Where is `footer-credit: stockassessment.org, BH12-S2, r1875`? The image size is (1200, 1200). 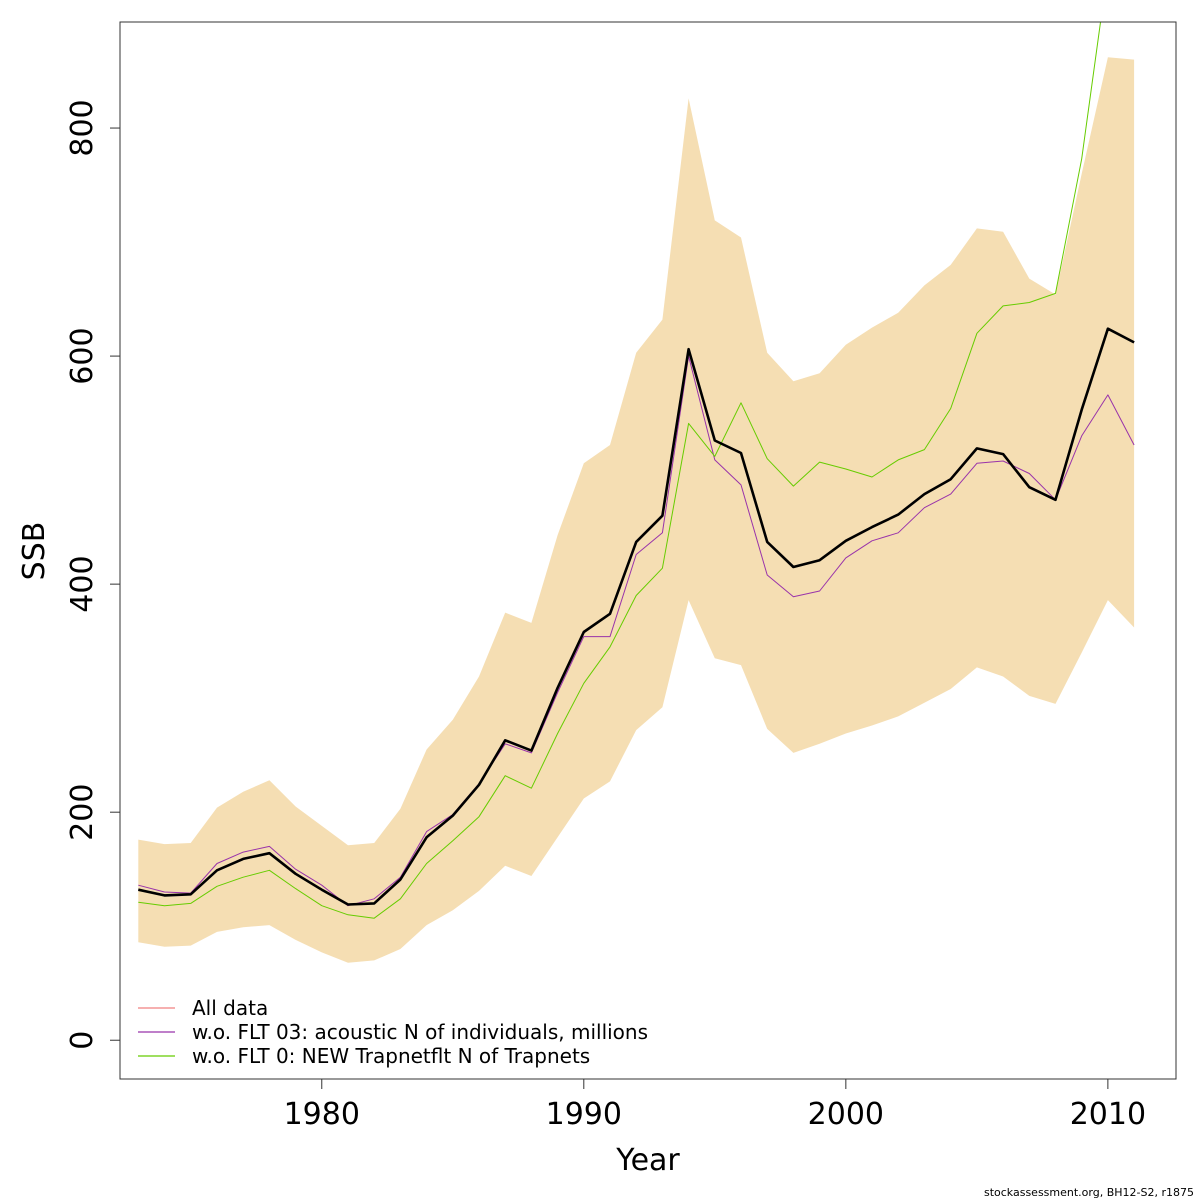 footer-credit: stockassessment.org, BH12-S2, r1875 is located at coordinates (1089, 1192).